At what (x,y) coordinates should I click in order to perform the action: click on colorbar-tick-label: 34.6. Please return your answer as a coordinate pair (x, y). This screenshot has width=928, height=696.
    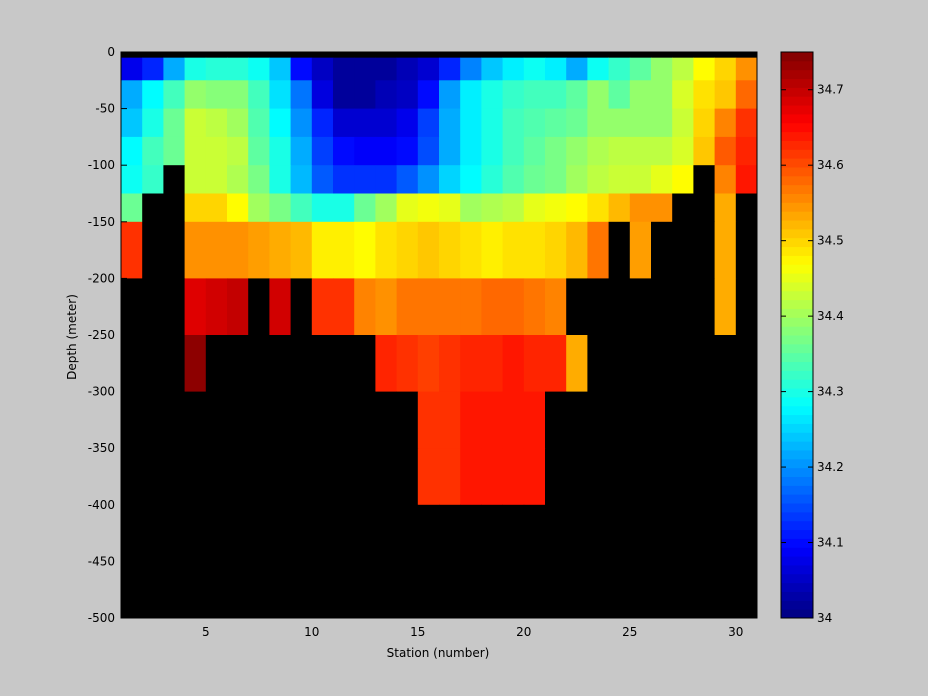
    Looking at the image, I should click on (830, 165).